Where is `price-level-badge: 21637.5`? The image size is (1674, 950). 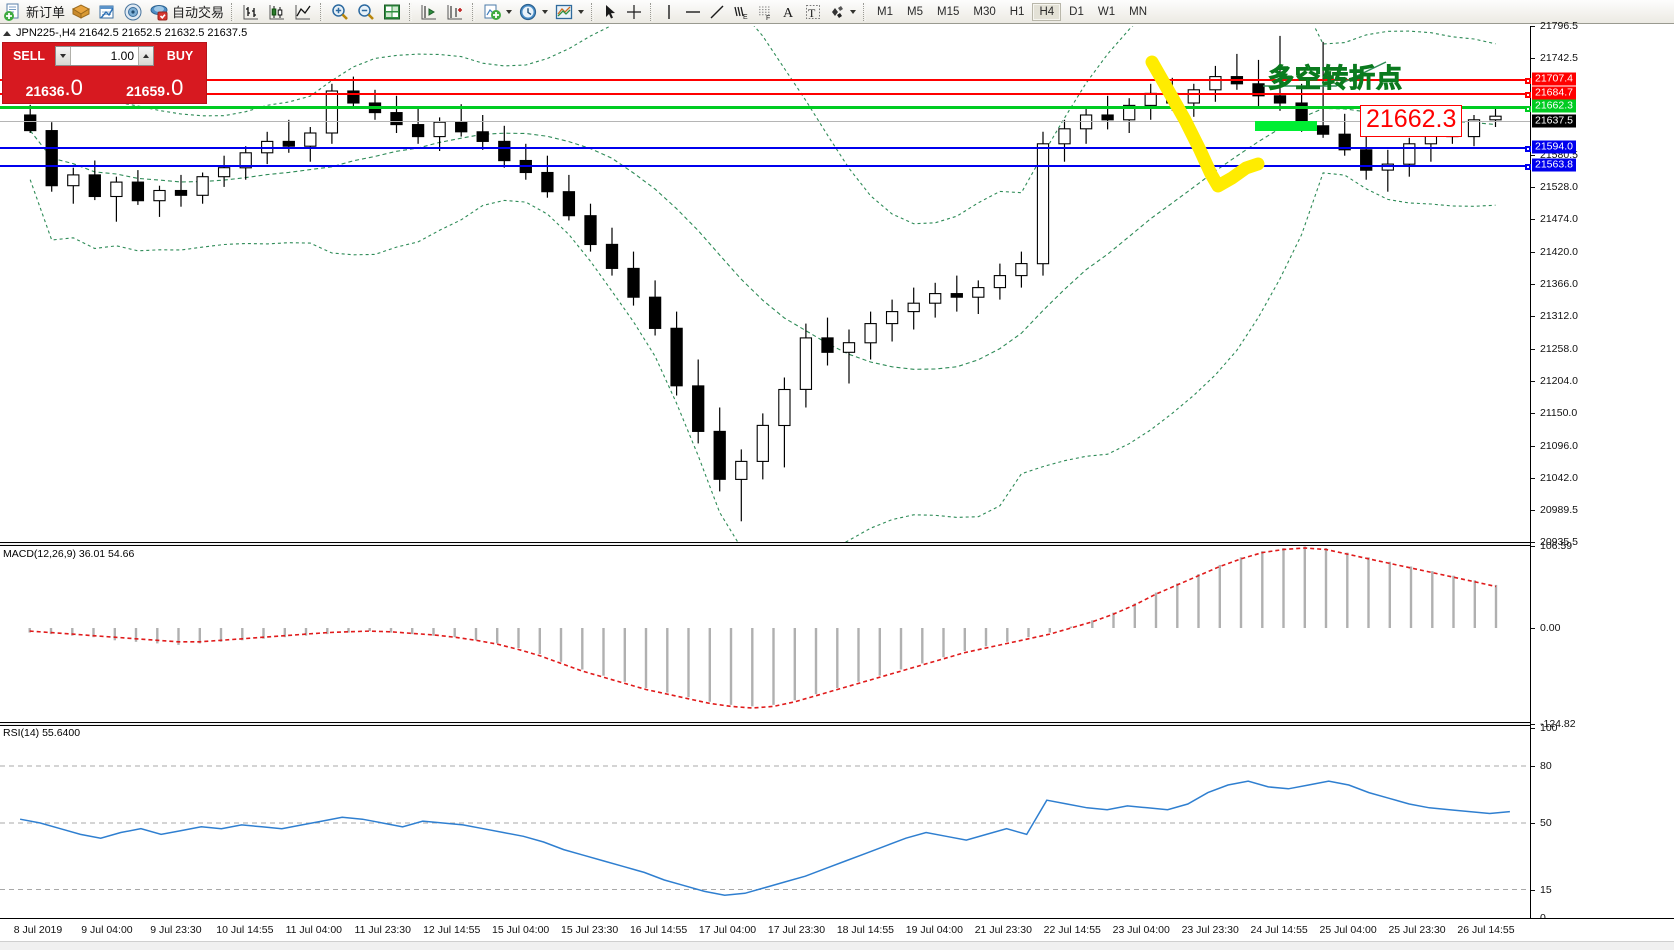
price-level-badge: 21637.5 is located at coordinates (1554, 121).